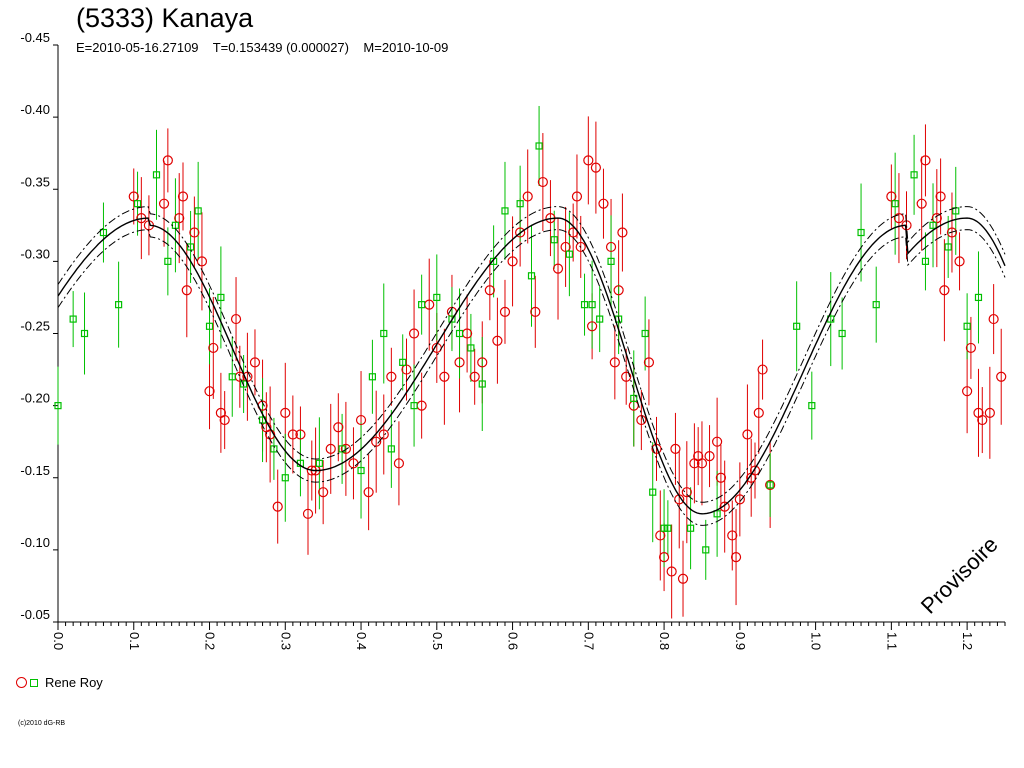 This screenshot has width=1024, height=768. What do you see at coordinates (437, 641) in the screenshot?
I see `x-tick-label: 0.5` at bounding box center [437, 641].